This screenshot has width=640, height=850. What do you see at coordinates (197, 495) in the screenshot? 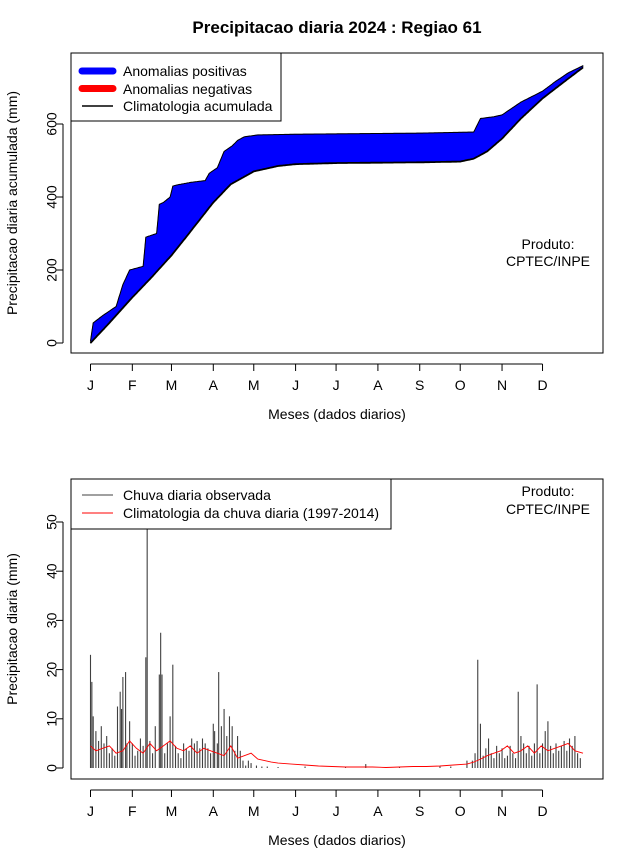
I see `legend-label-observed: Chuva diaria observada` at bounding box center [197, 495].